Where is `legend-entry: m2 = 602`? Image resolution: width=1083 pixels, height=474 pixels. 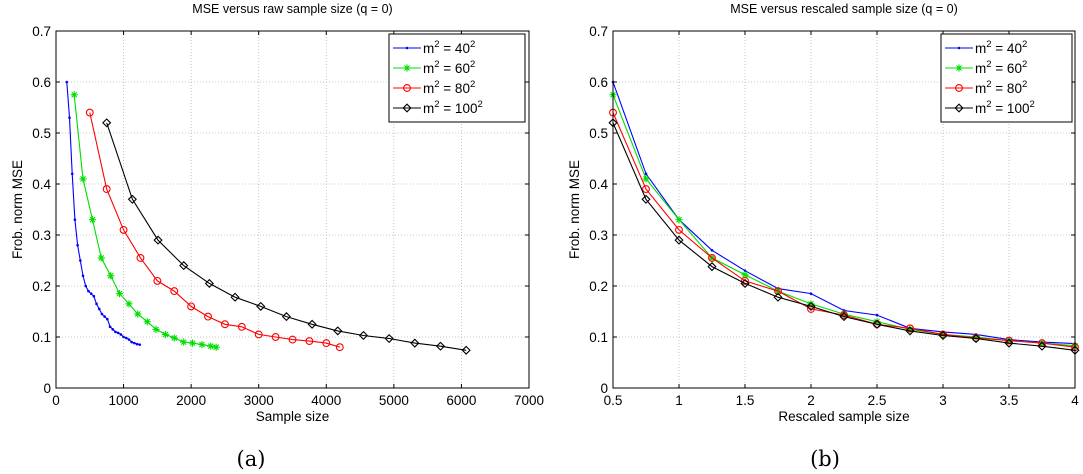
legend-entry: m2 = 602 is located at coordinates (434, 67).